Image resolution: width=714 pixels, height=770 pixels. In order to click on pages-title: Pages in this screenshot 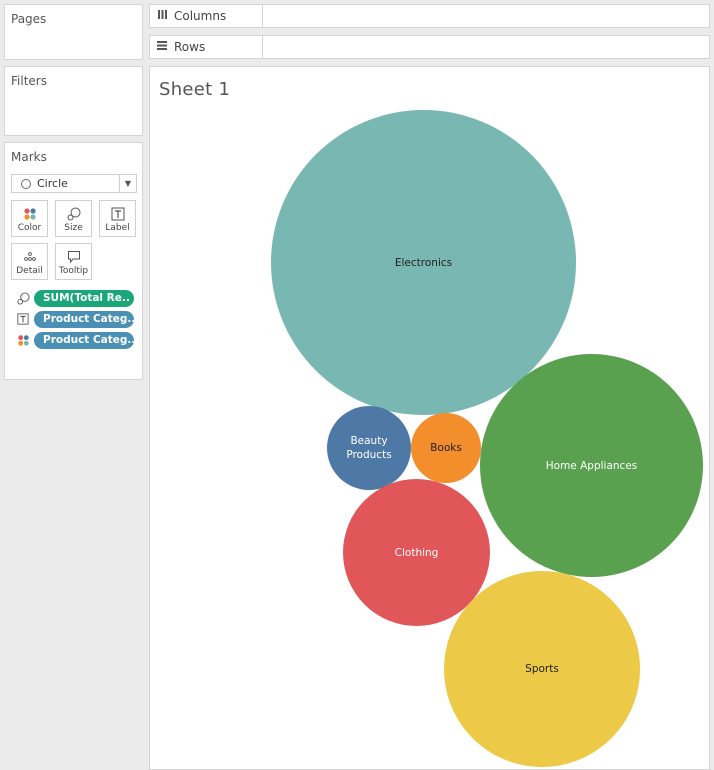, I will do `click(29, 19)`.